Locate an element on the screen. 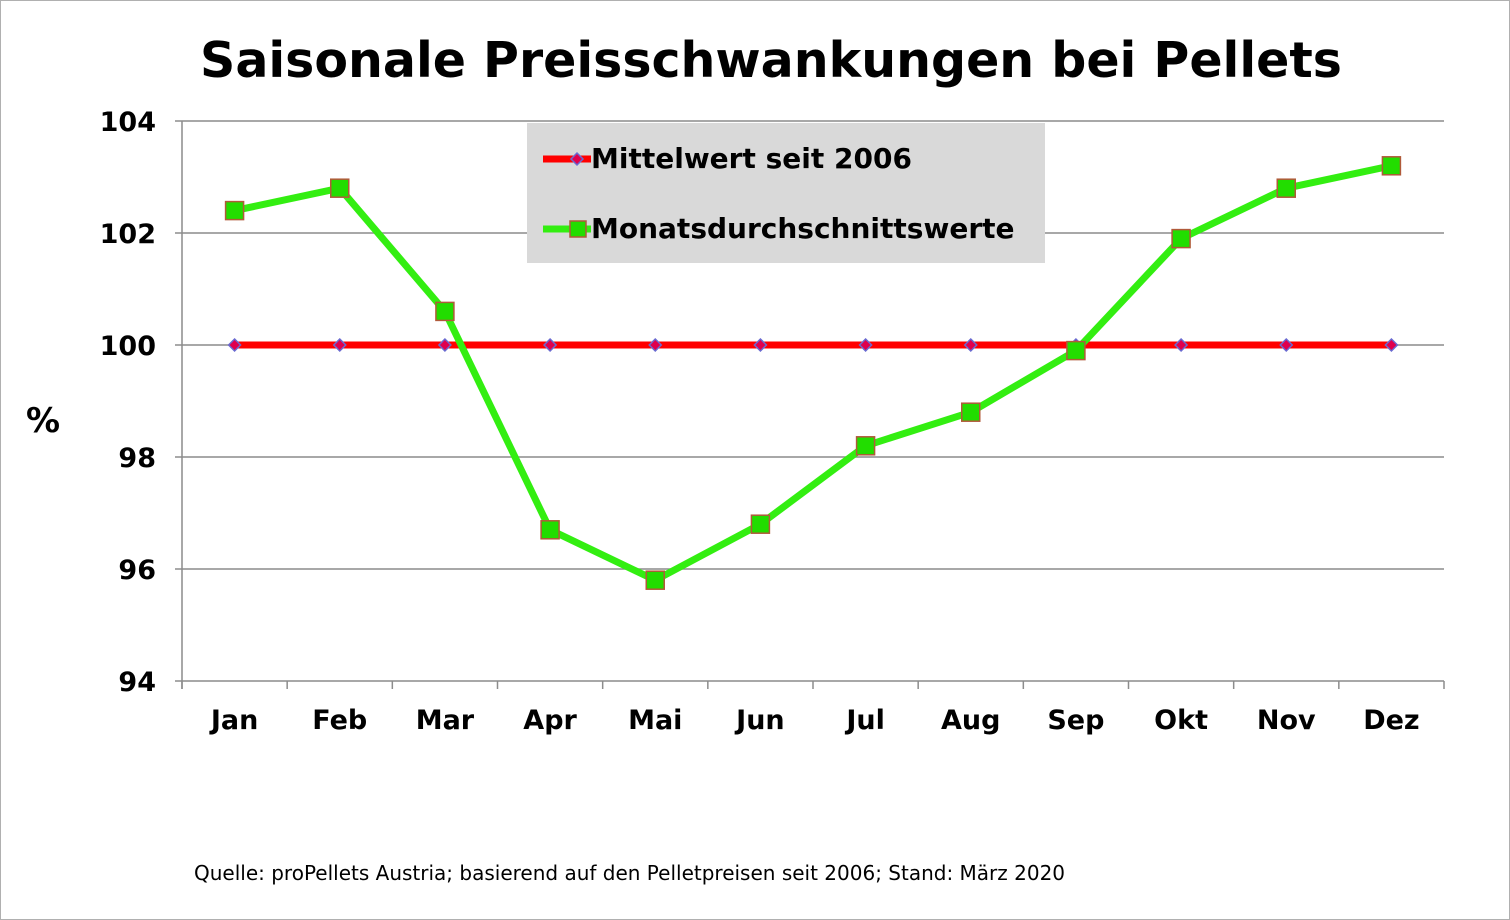 Image resolution: width=1510 pixels, height=920 pixels. y-tick-label-98: 98 is located at coordinates (137, 458).